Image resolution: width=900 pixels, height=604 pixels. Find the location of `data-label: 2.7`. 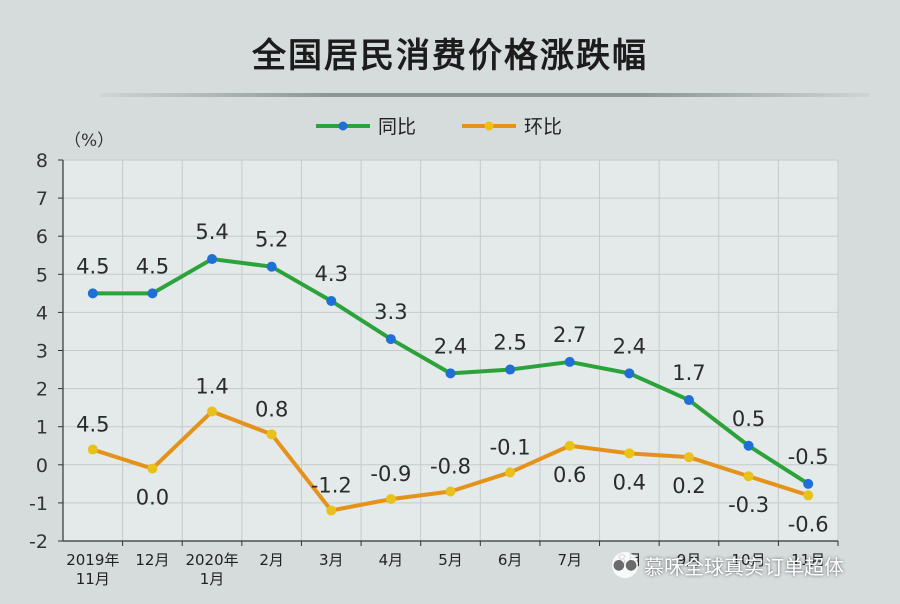

data-label: 2.7 is located at coordinates (569, 335).